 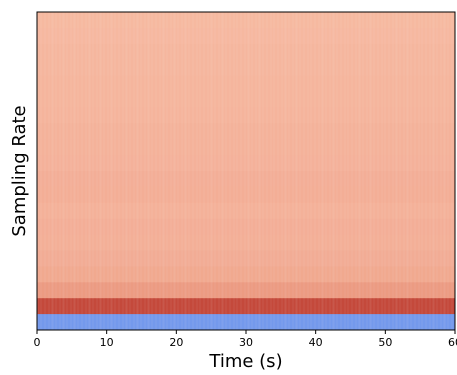 What do you see at coordinates (37, 342) in the screenshot?
I see `x-tick-label: 0` at bounding box center [37, 342].